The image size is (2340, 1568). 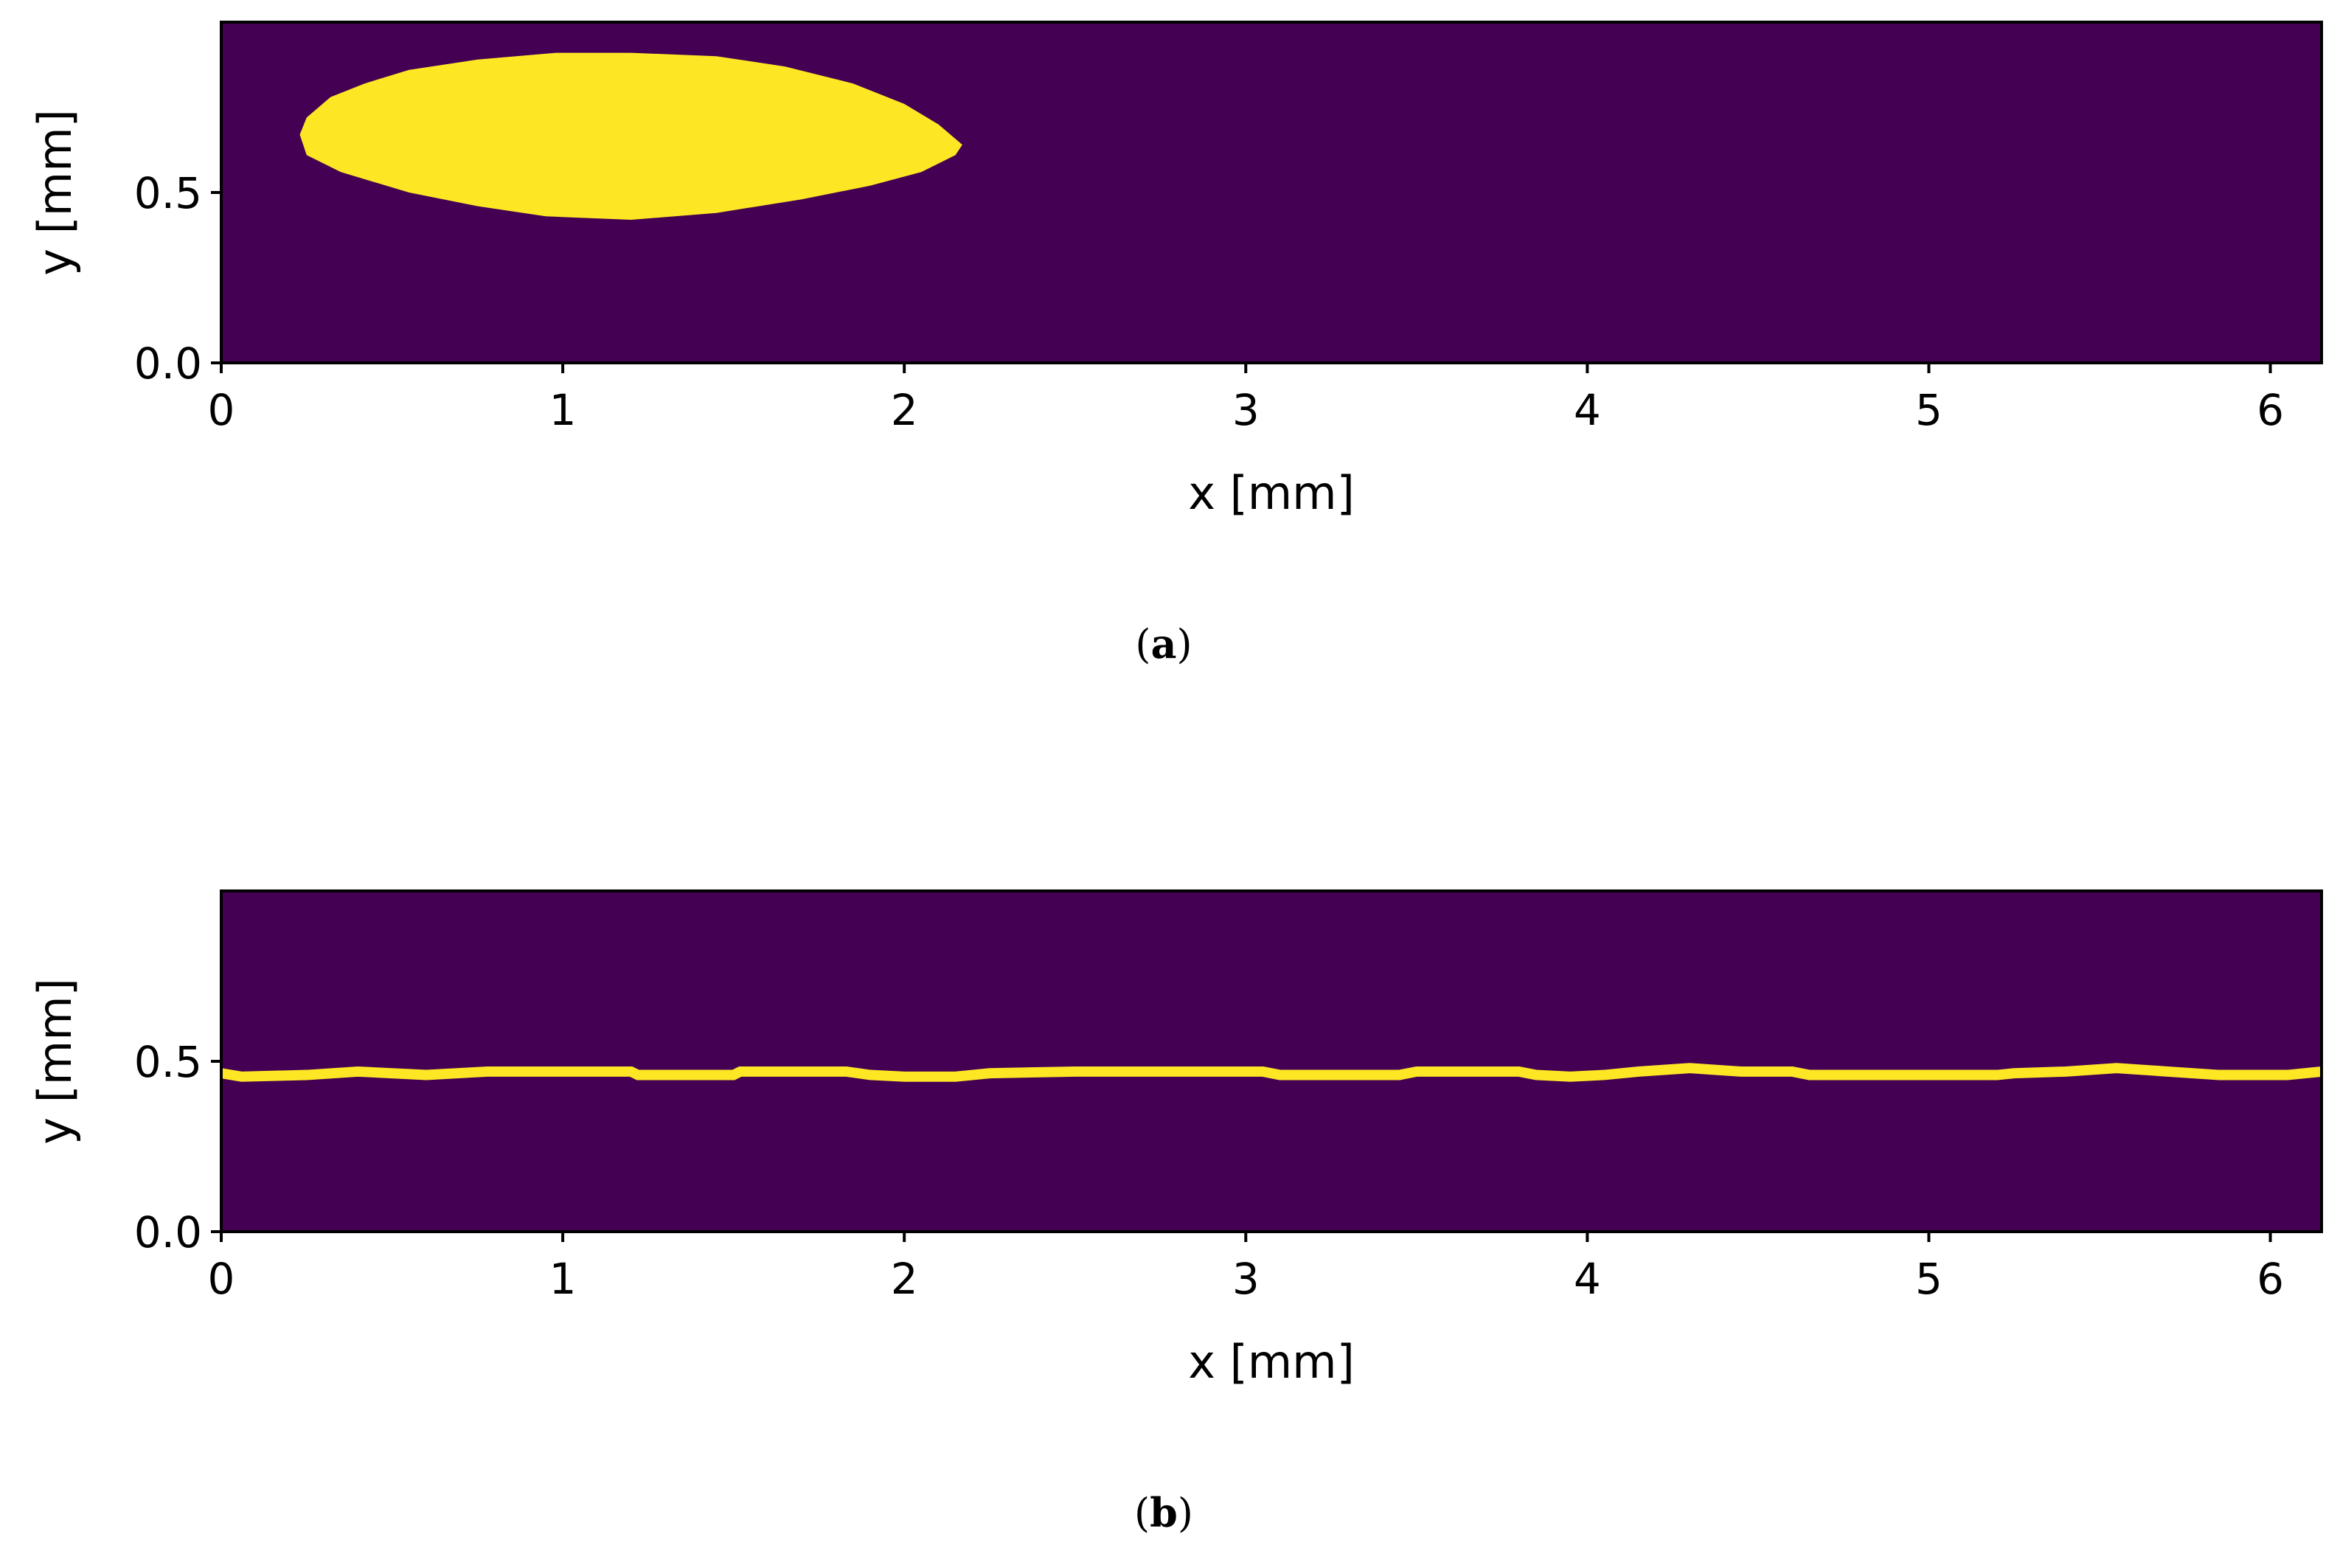 I want to click on subfigure-caption: (a), so click(x=1163, y=643).